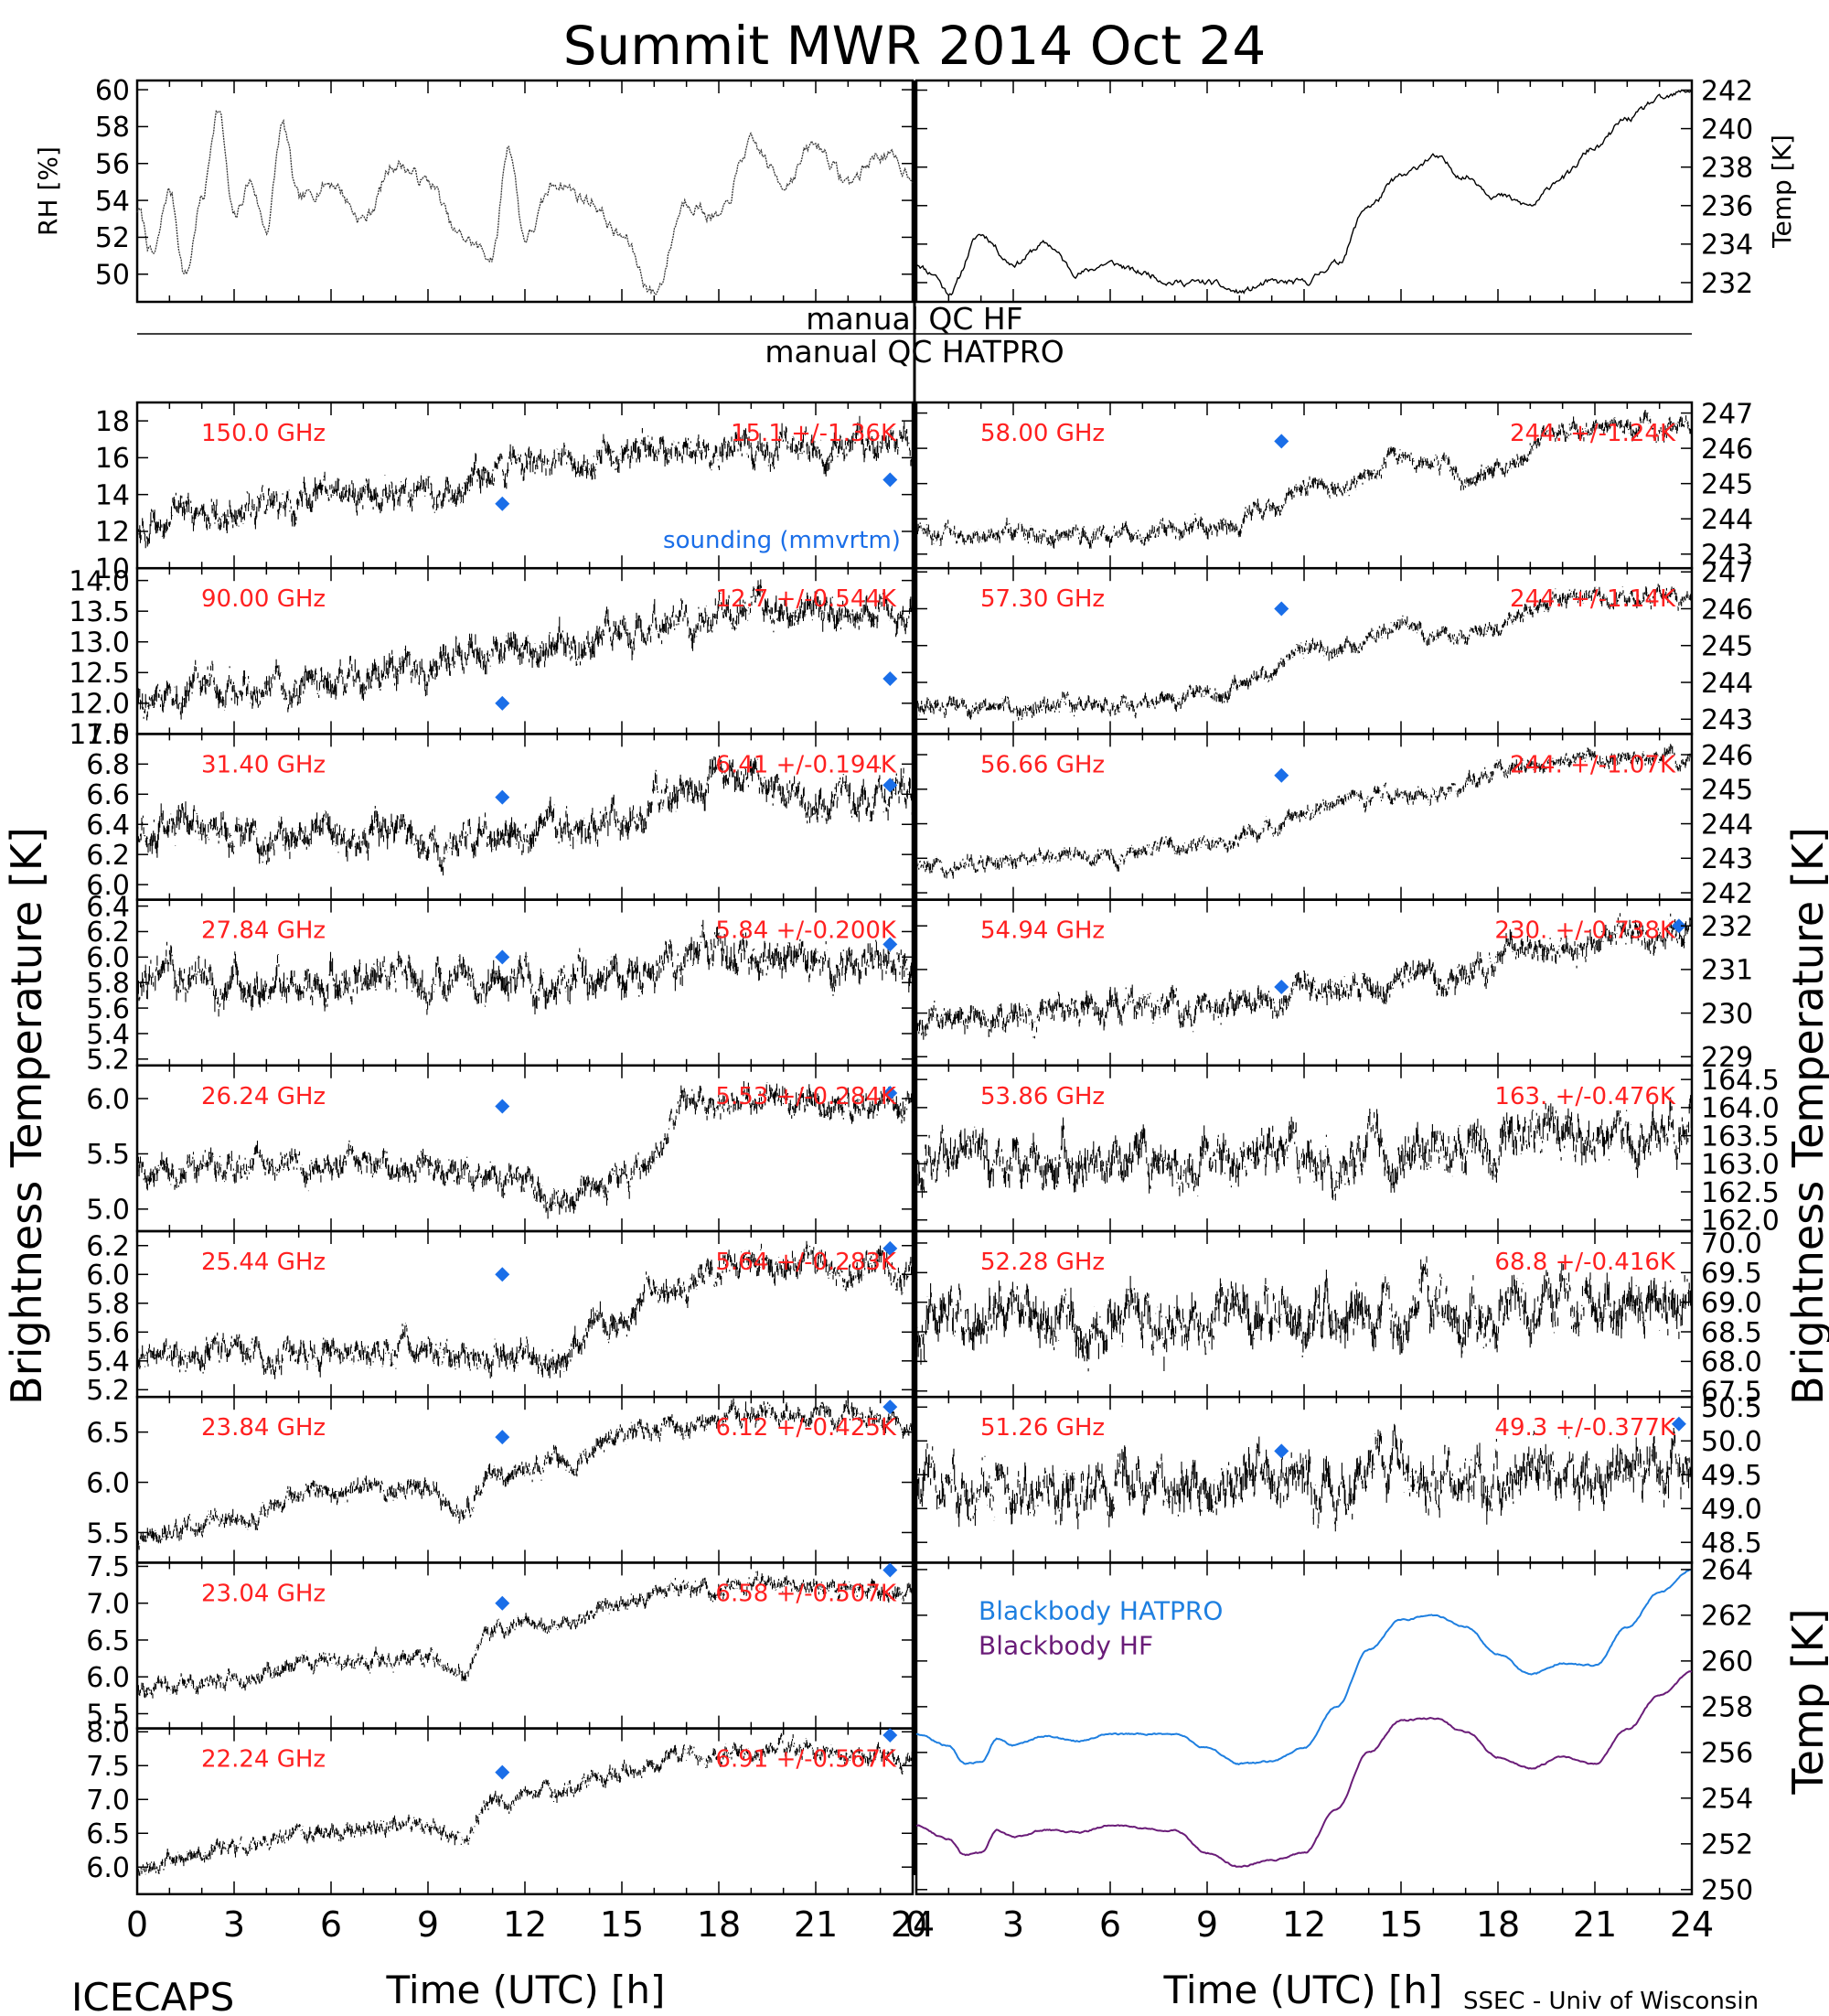  I want to click on trace-f2544, so click(525, 1309).